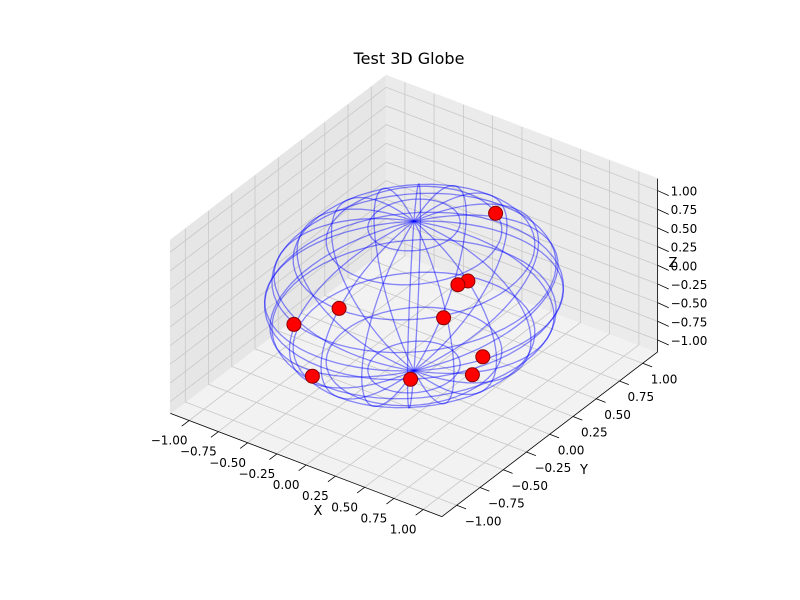 The height and width of the screenshot is (600, 800). I want to click on y-tick-label: 0.00, so click(571, 450).